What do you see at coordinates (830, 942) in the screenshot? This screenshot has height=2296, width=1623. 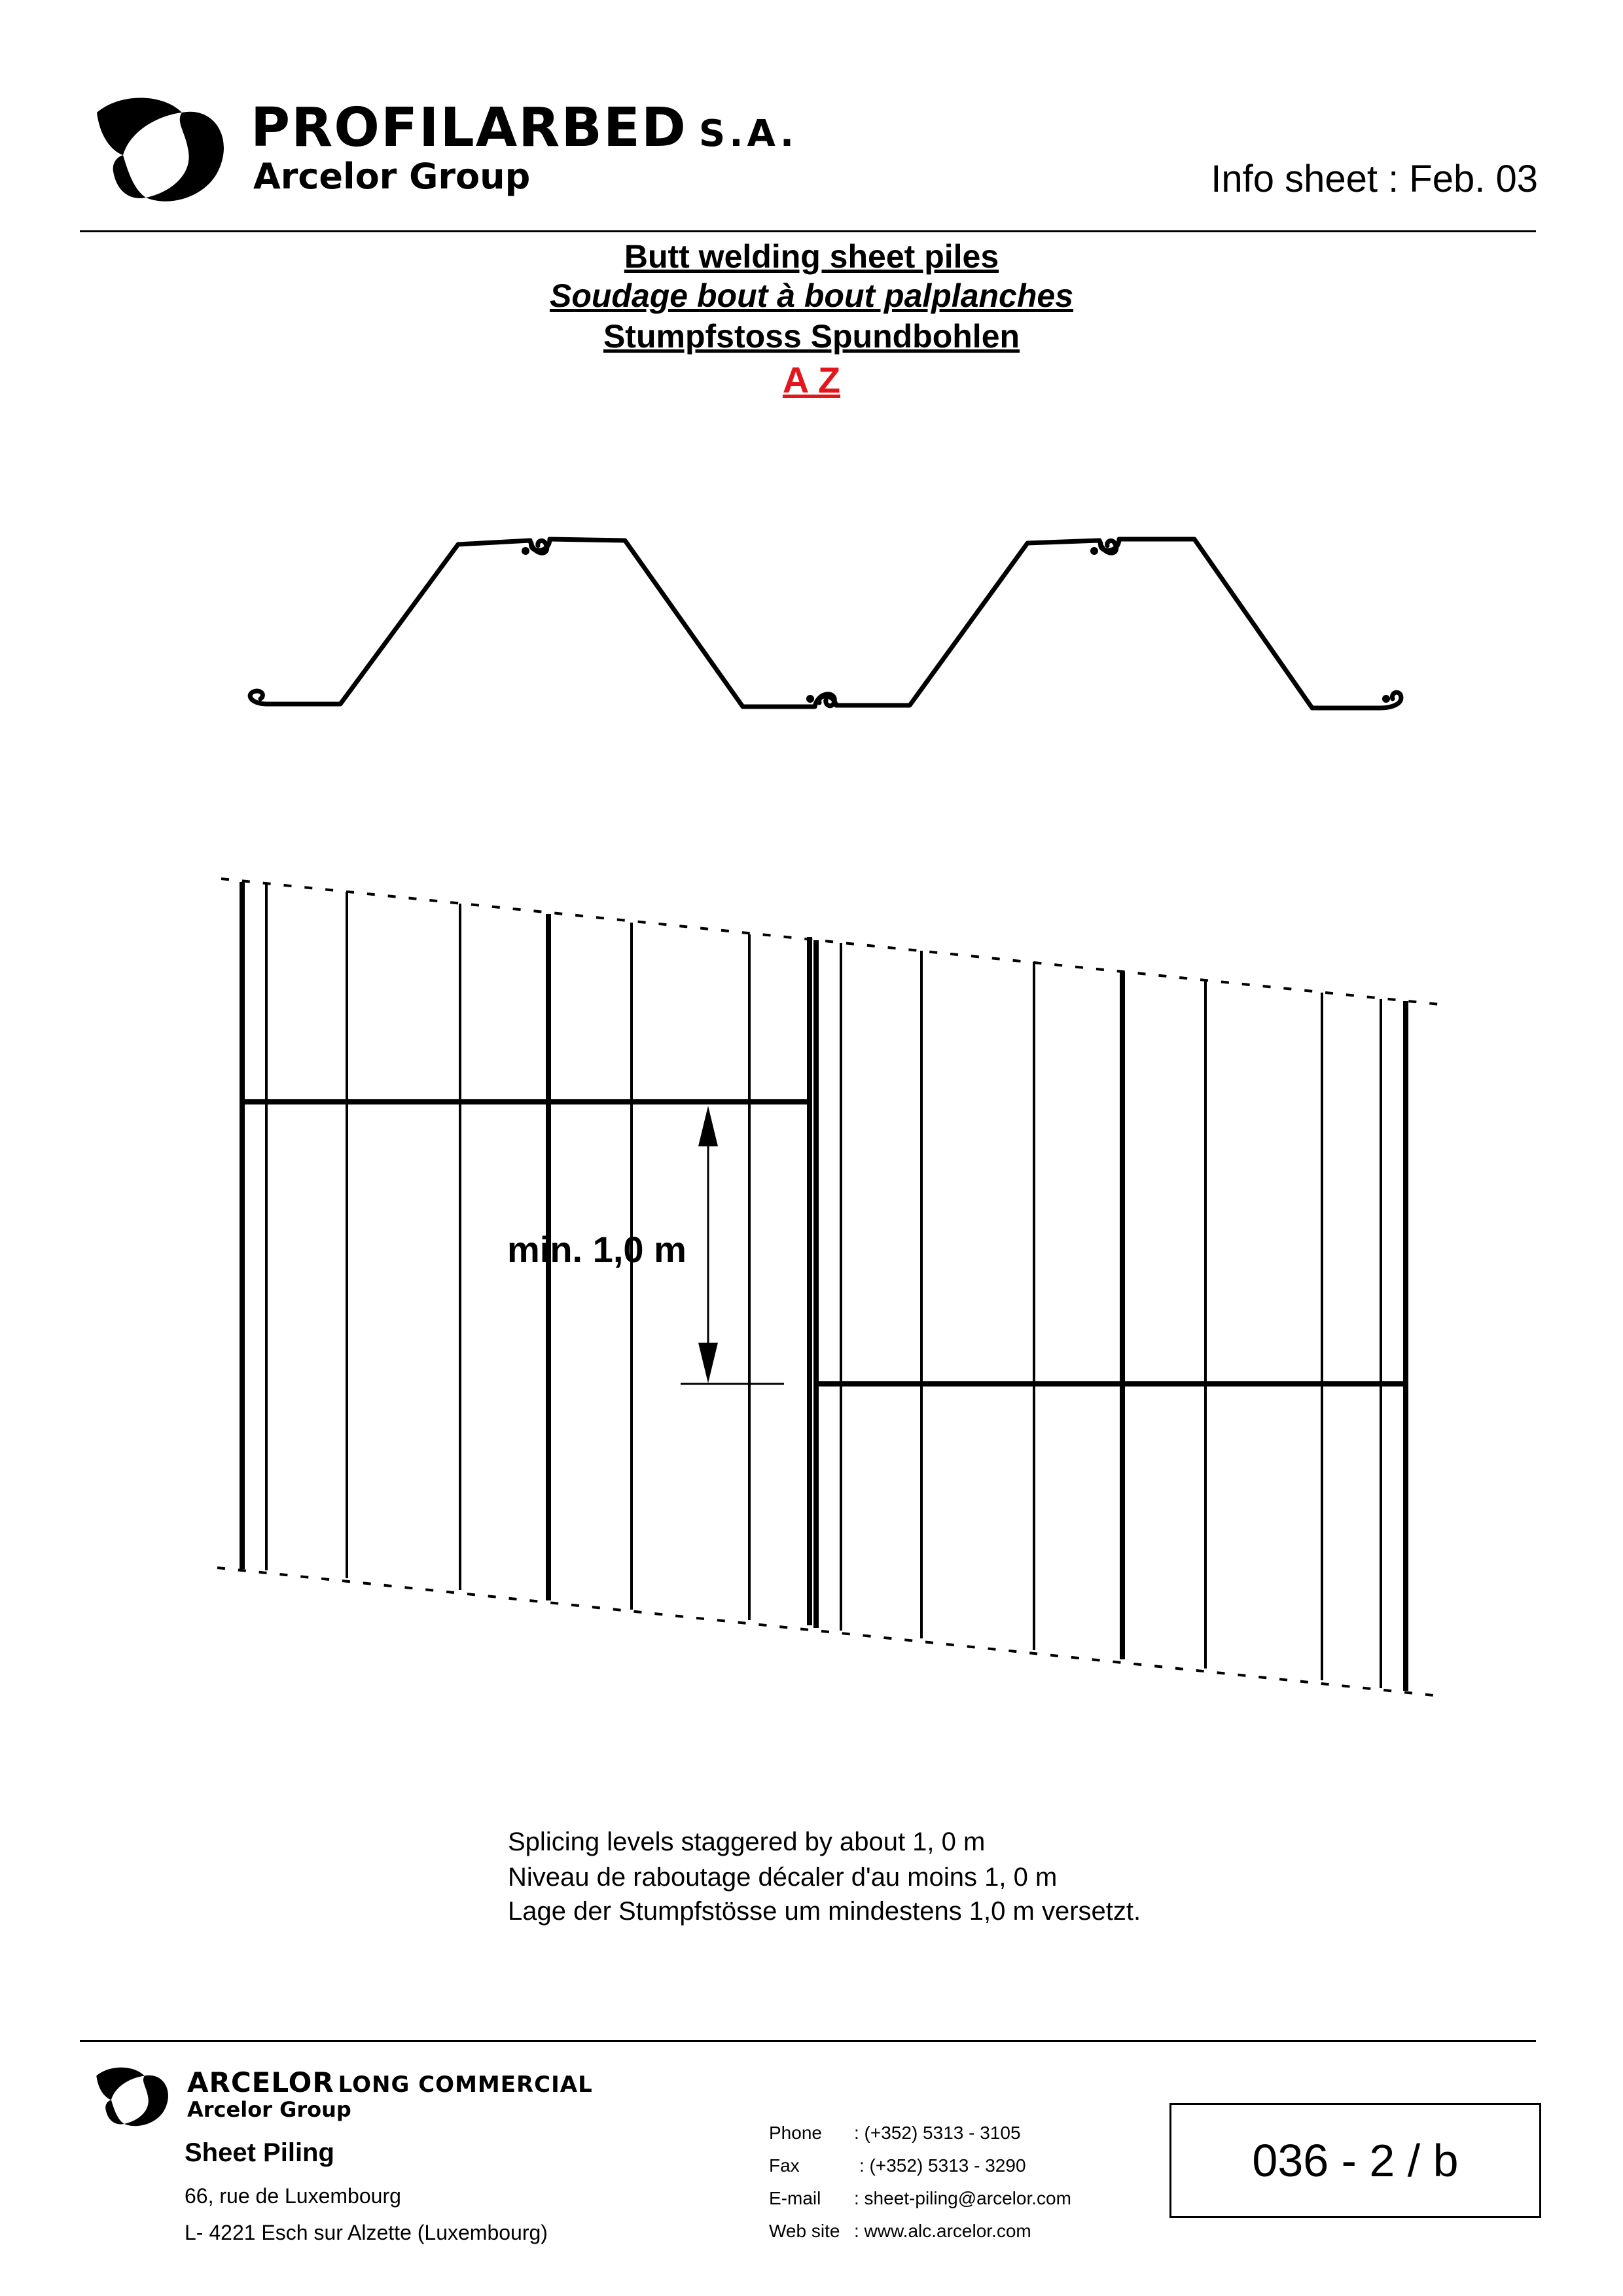 I see `top-dashed-line` at bounding box center [830, 942].